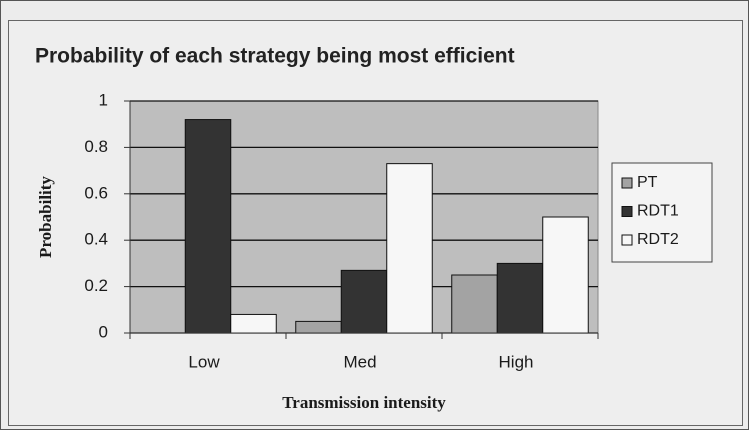  I want to click on legend-label: RDT1, so click(658, 211).